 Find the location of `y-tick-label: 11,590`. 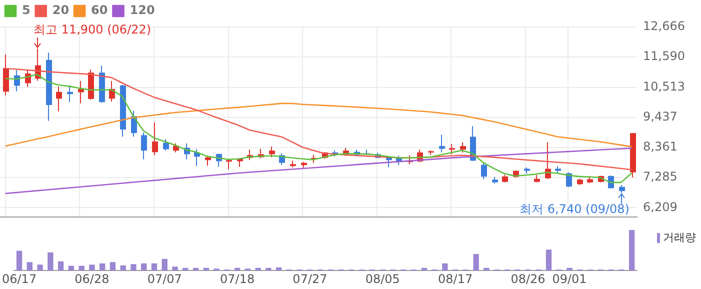

y-tick-label: 11,590 is located at coordinates (664, 56).